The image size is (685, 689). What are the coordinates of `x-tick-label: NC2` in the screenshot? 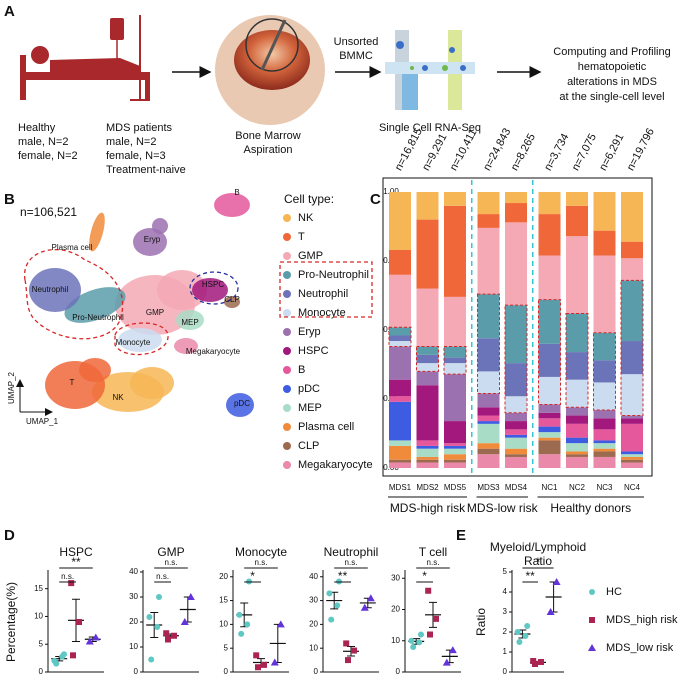 It's located at (577, 487).